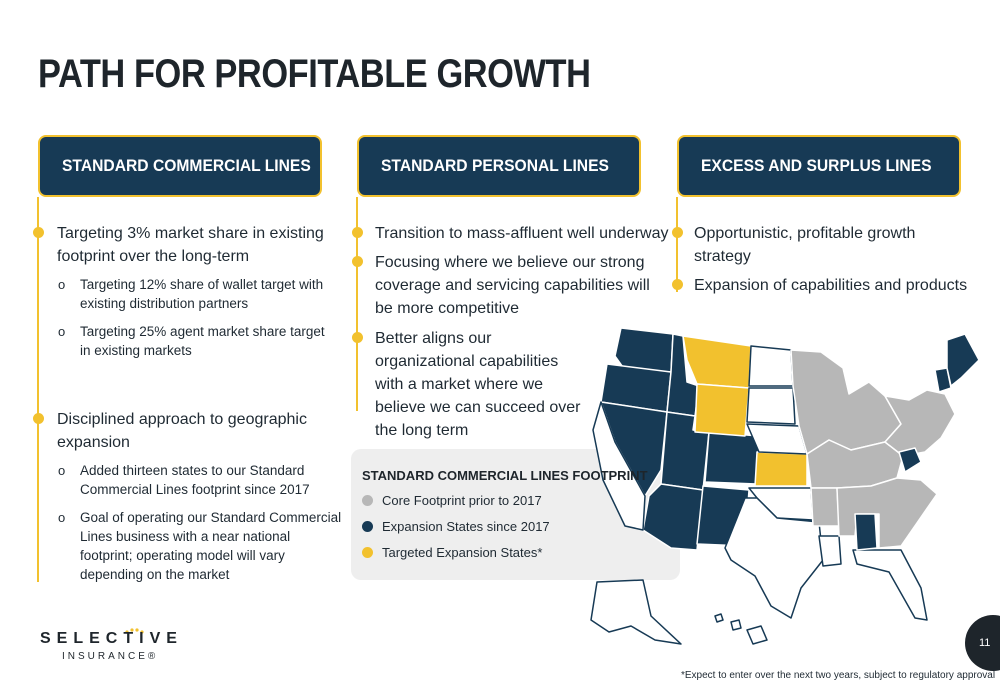 Image resolution: width=1000 pixels, height=685 pixels. I want to click on legend-label: Core Footprint prior to 2017, so click(462, 500).